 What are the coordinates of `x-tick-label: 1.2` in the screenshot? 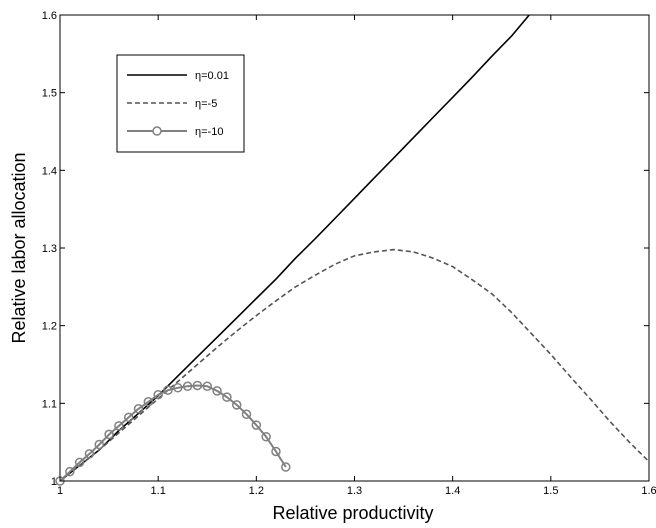 It's located at (256, 491).